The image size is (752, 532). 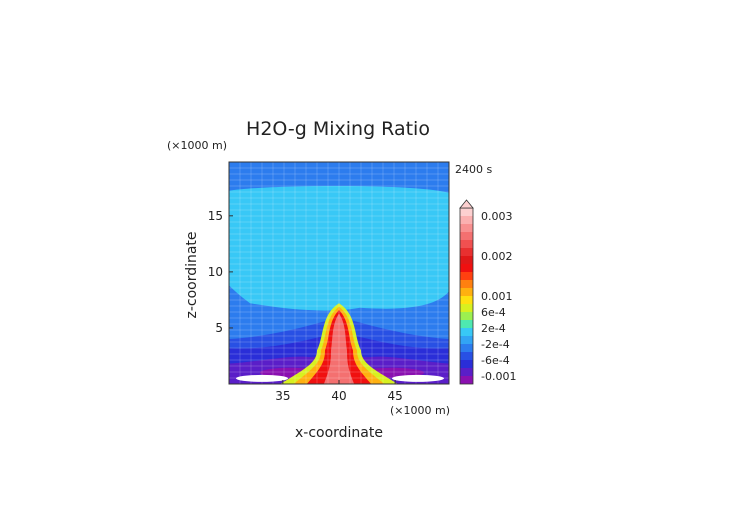 What do you see at coordinates (192, 274) in the screenshot?
I see `y-axis-label: z-coordinate` at bounding box center [192, 274].